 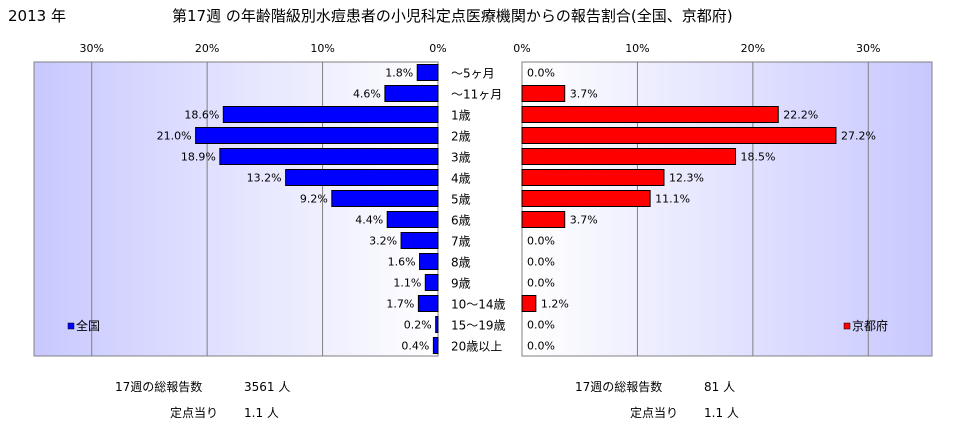 What do you see at coordinates (461, 179) in the screenshot?
I see `category-label: 4歳` at bounding box center [461, 179].